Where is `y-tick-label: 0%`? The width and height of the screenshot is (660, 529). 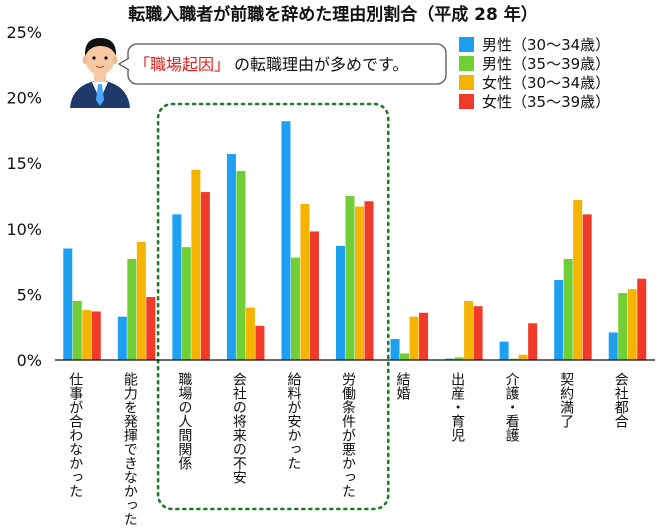
y-tick-label: 0% is located at coordinates (29, 360).